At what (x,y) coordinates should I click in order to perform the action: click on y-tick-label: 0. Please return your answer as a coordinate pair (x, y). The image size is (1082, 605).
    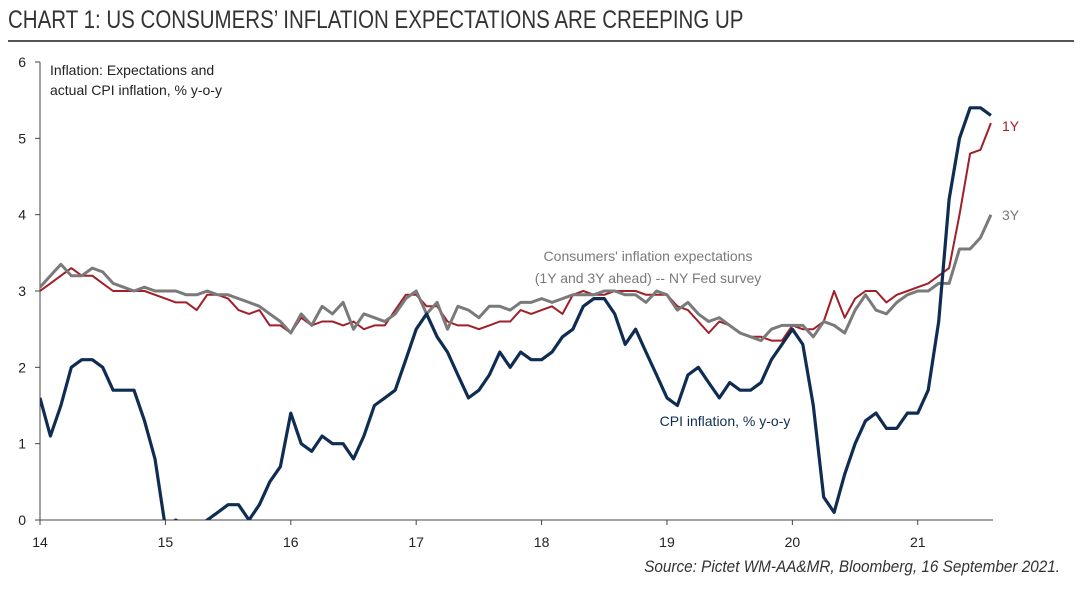
    Looking at the image, I should click on (22, 520).